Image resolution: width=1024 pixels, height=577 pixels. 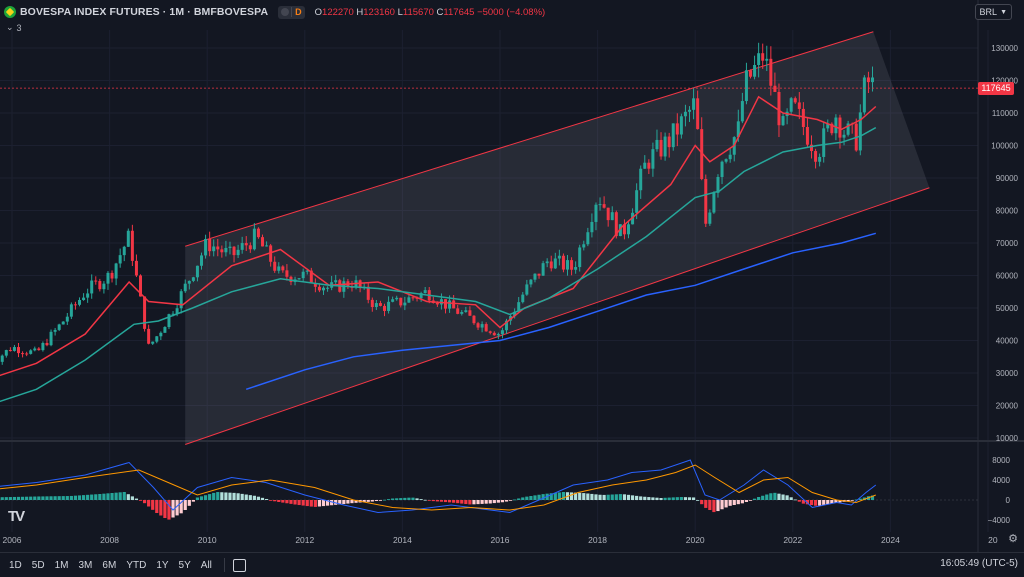 I want to click on range-5y: 5Y, so click(x=184, y=565).